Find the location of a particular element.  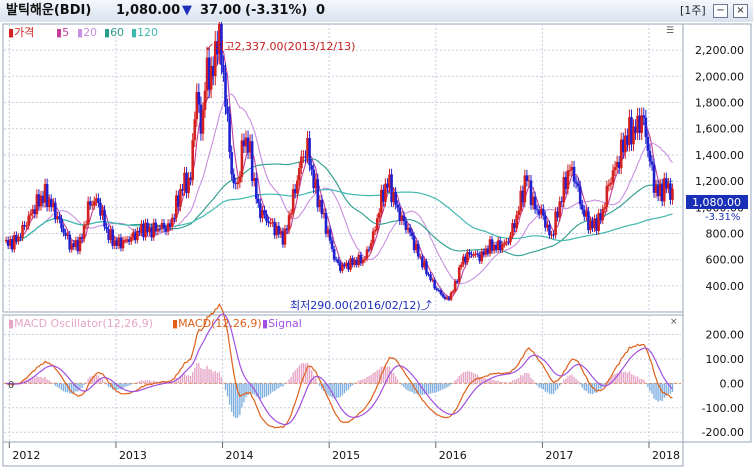

x-tick-label: 2018 is located at coordinates (666, 455).